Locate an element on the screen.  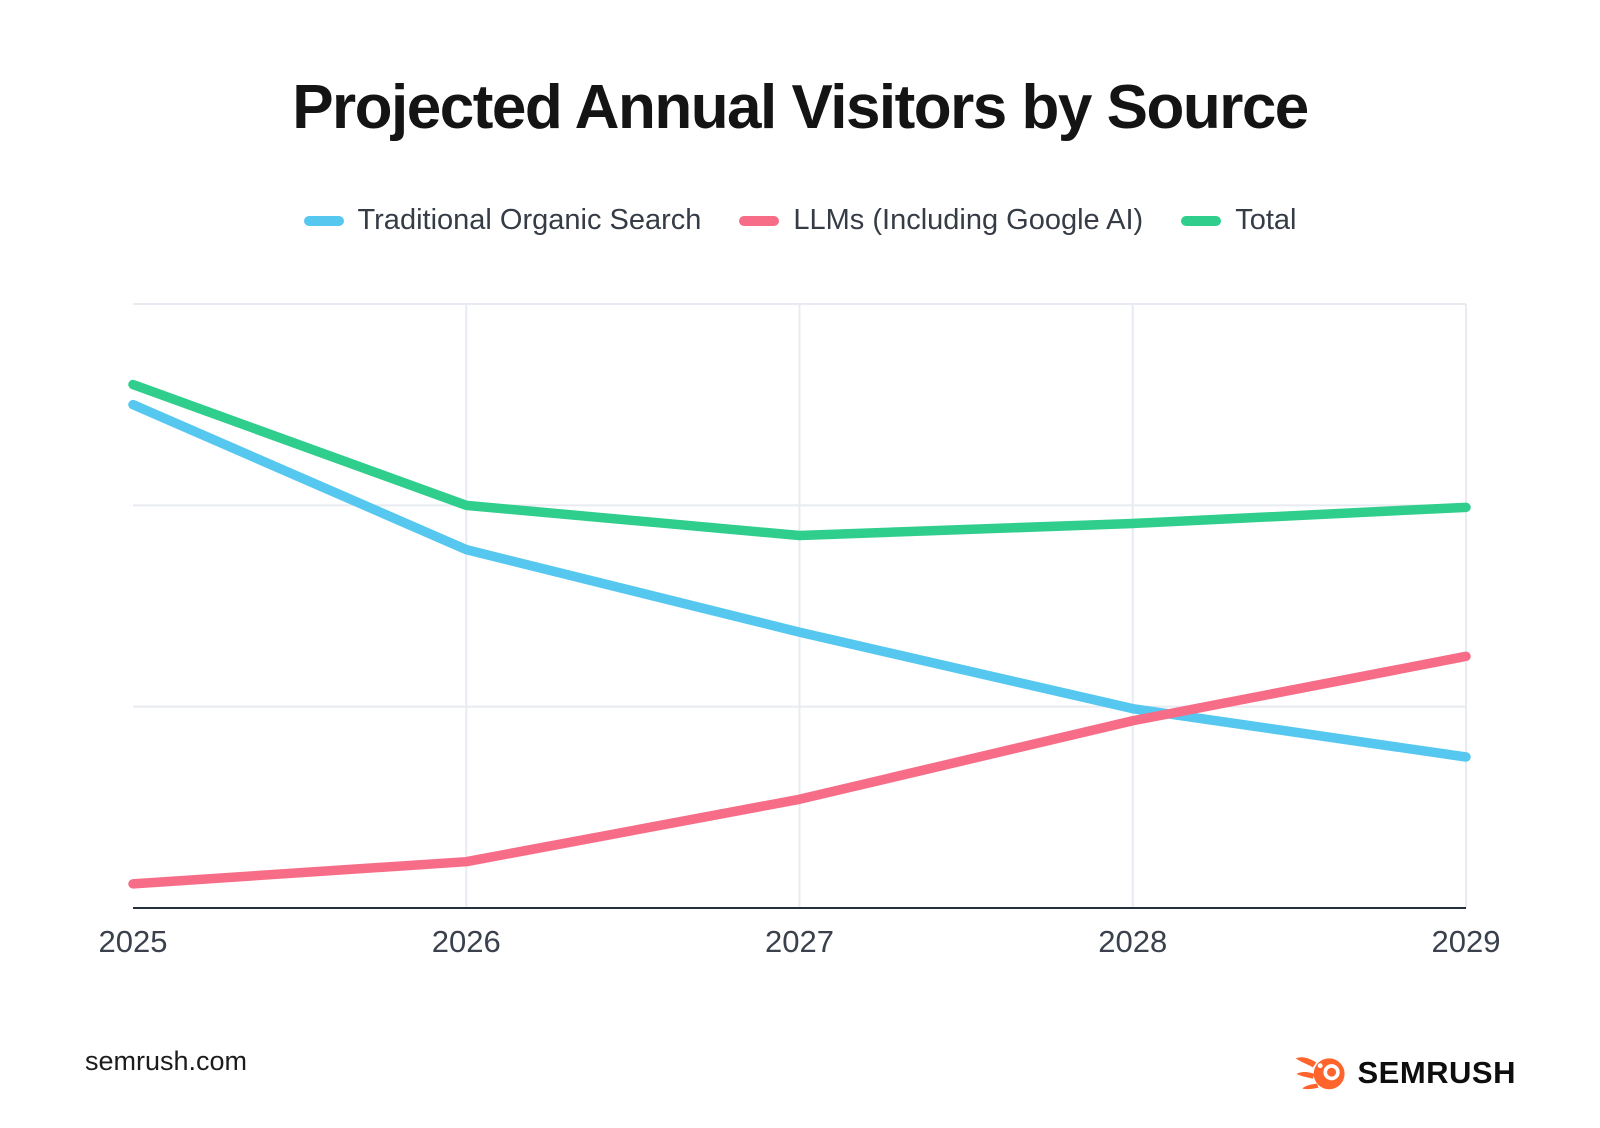
x-axis-label-2029: 2029 is located at coordinates (1466, 941).